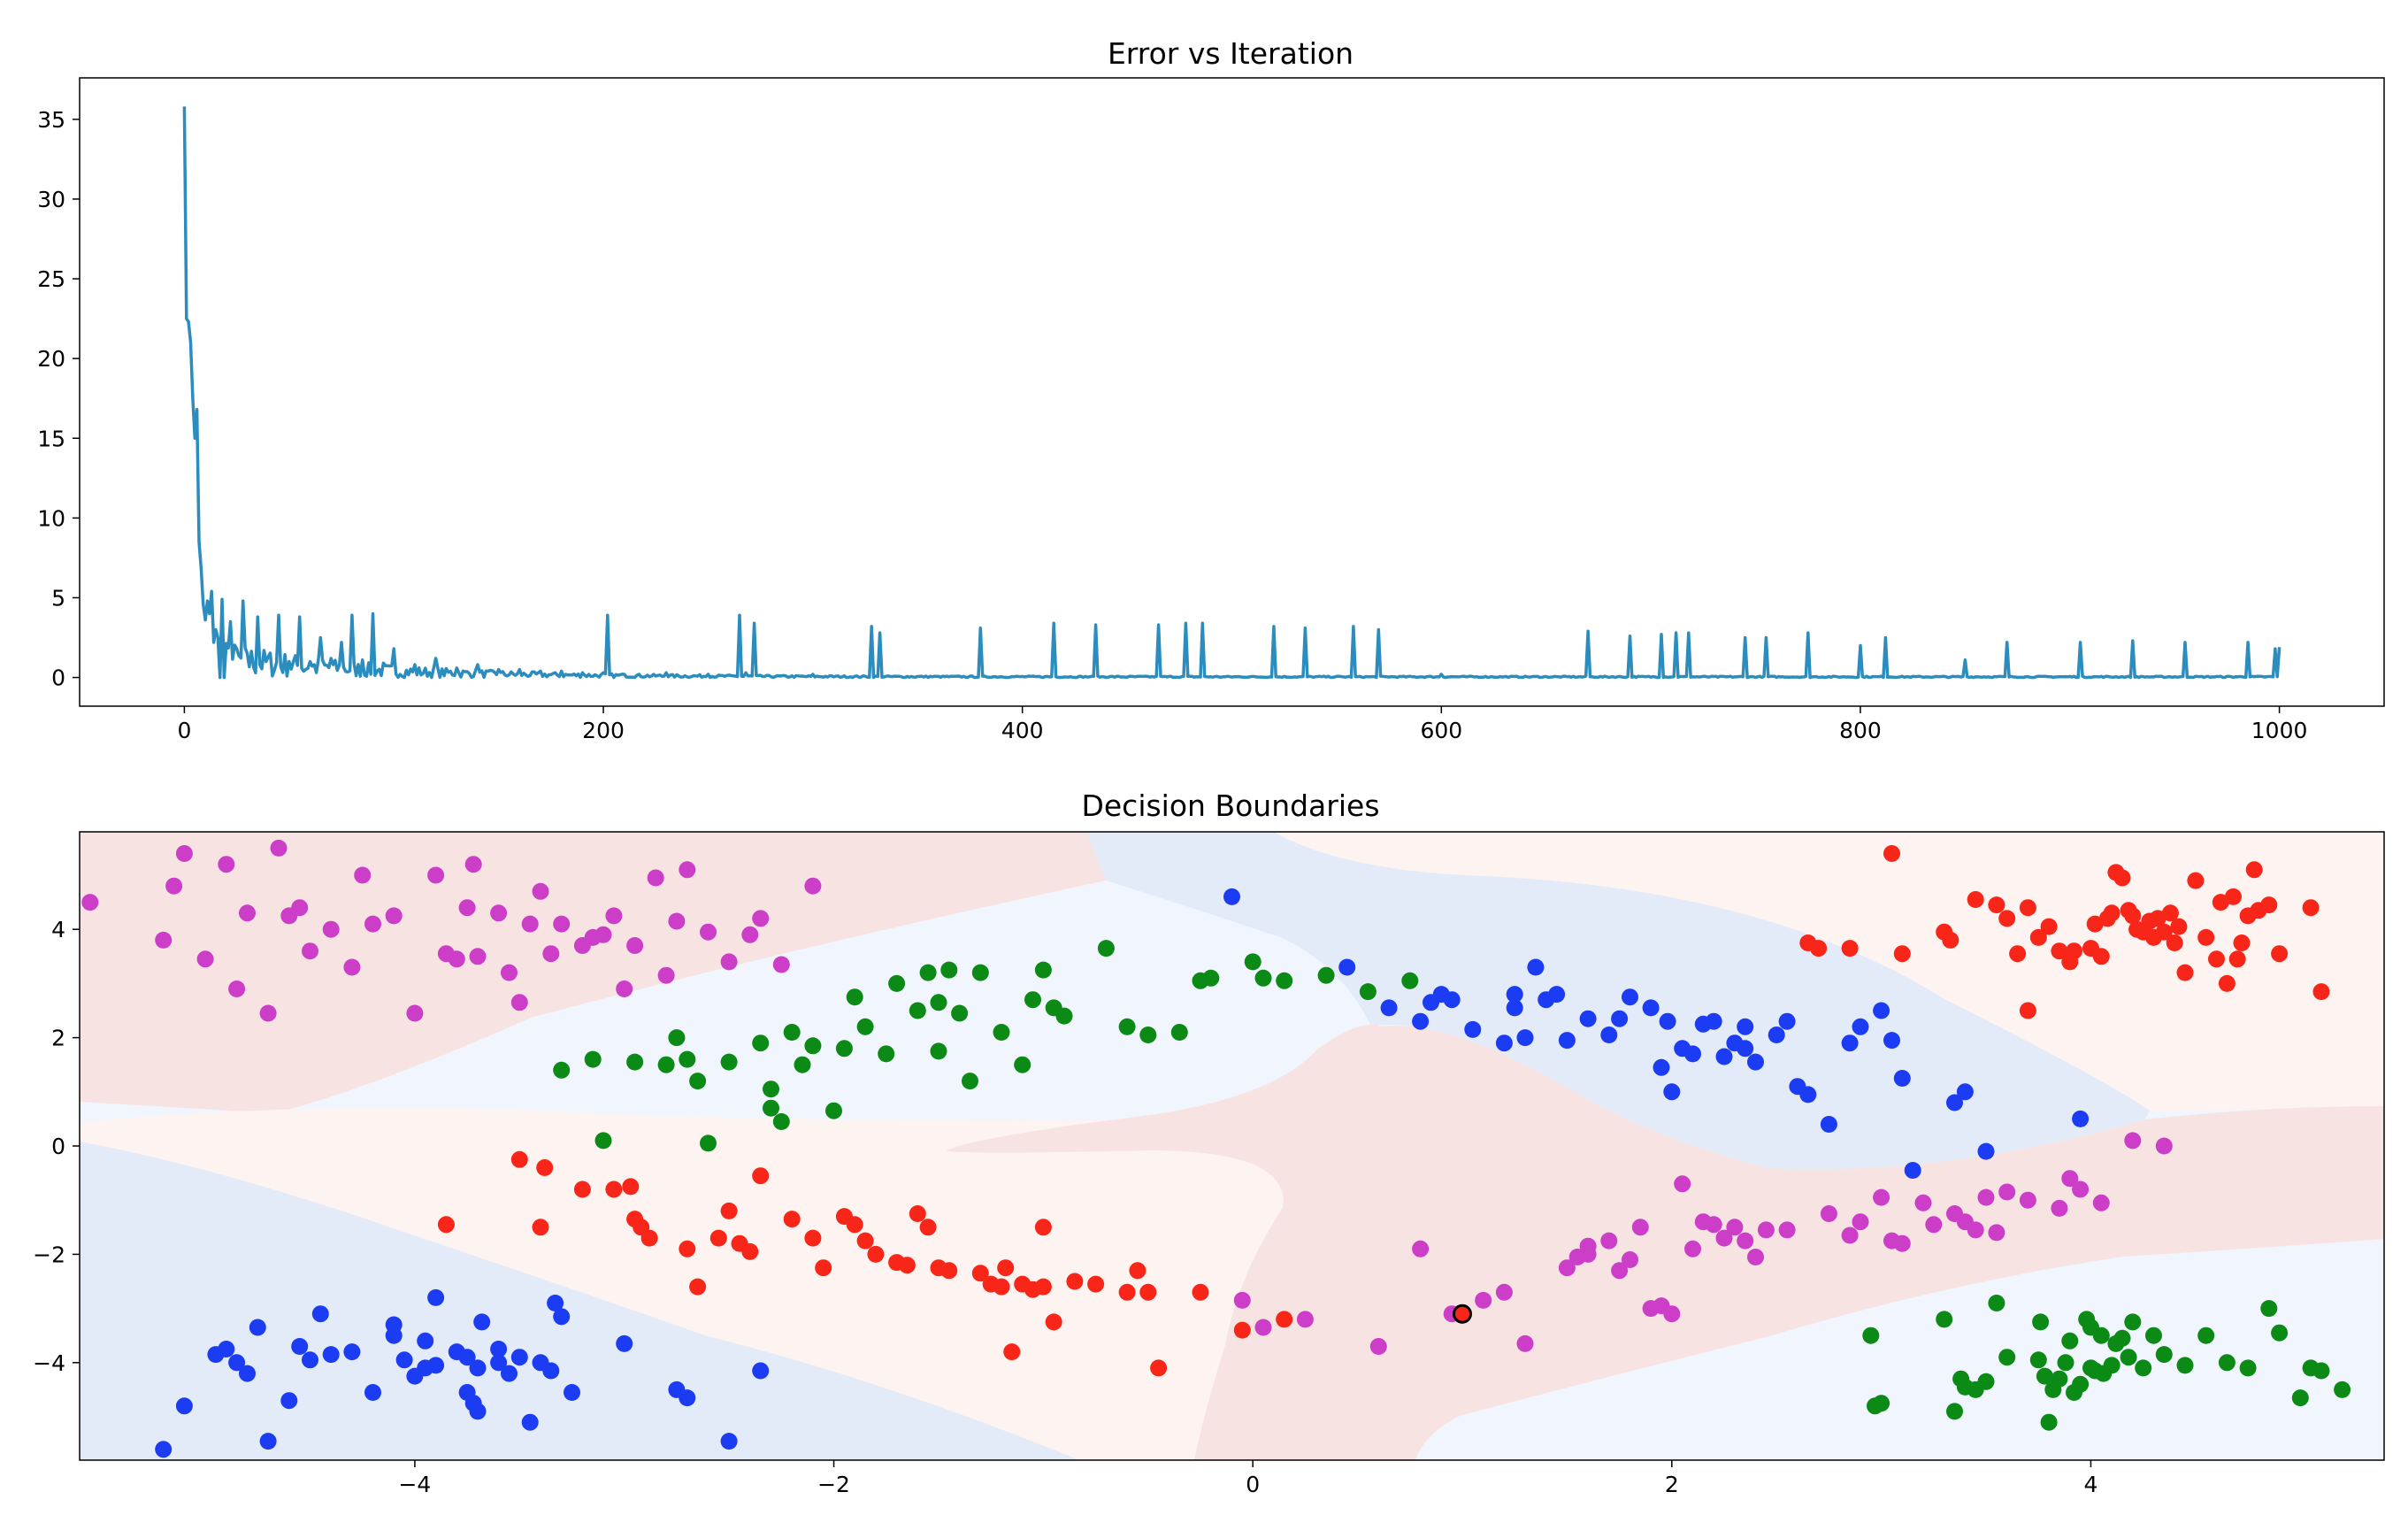 The image size is (2408, 1515). What do you see at coordinates (1230, 805) in the screenshot?
I see `decision-chart-title: Decision Boundaries` at bounding box center [1230, 805].